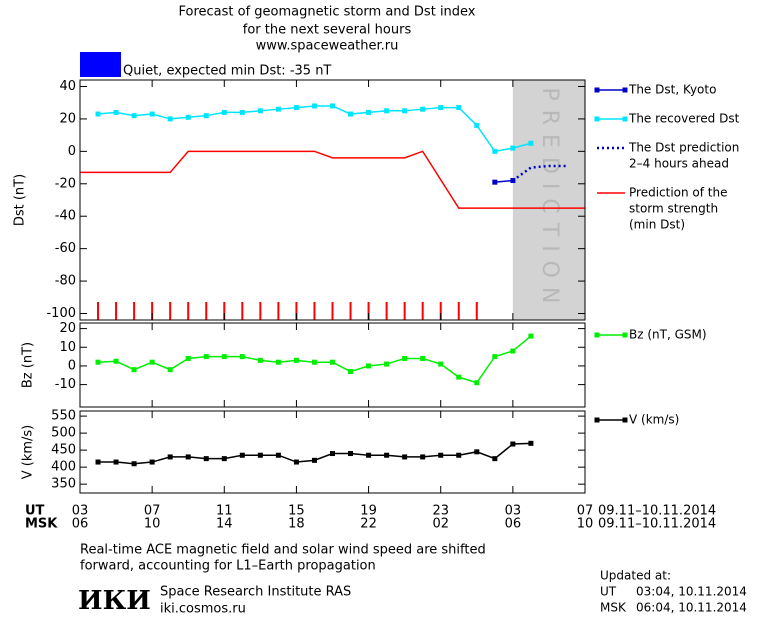  I want to click on logo: ИКИ, so click(114, 601).